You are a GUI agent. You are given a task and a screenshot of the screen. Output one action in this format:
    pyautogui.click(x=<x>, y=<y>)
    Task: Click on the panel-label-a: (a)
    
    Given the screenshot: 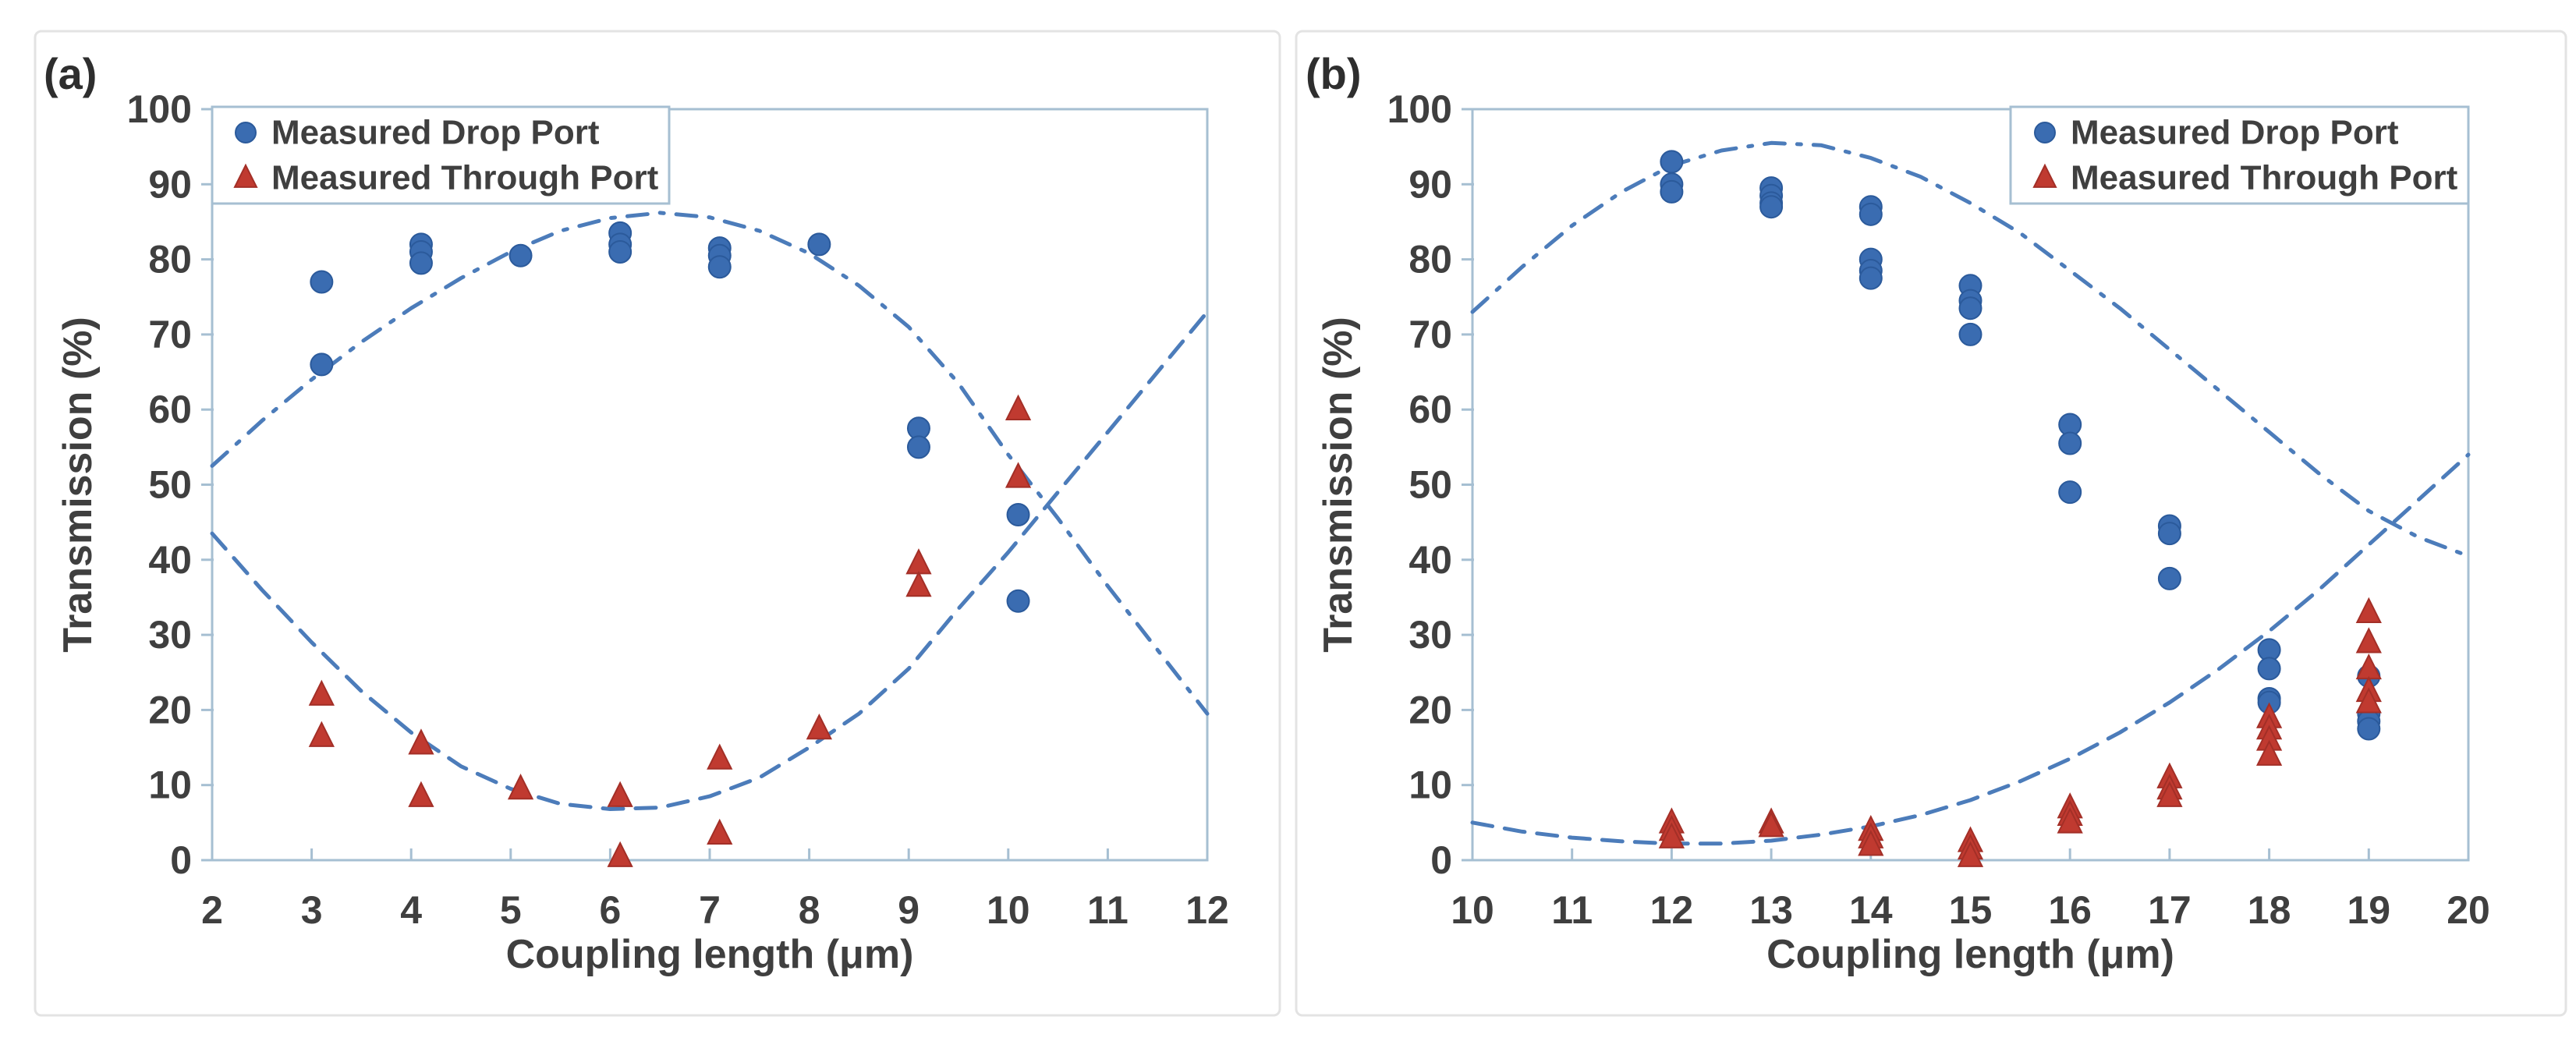 What is the action you would take?
    pyautogui.click(x=70, y=73)
    